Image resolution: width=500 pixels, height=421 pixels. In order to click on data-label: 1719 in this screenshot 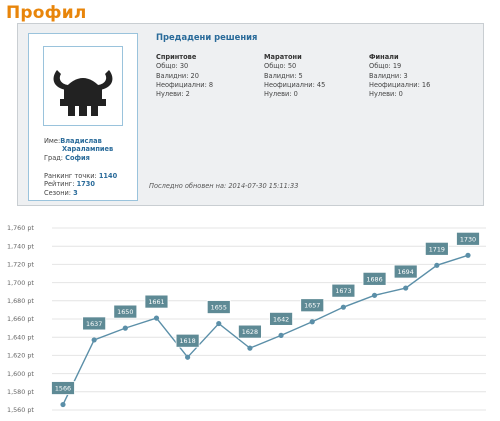, I will do `click(437, 249)`.